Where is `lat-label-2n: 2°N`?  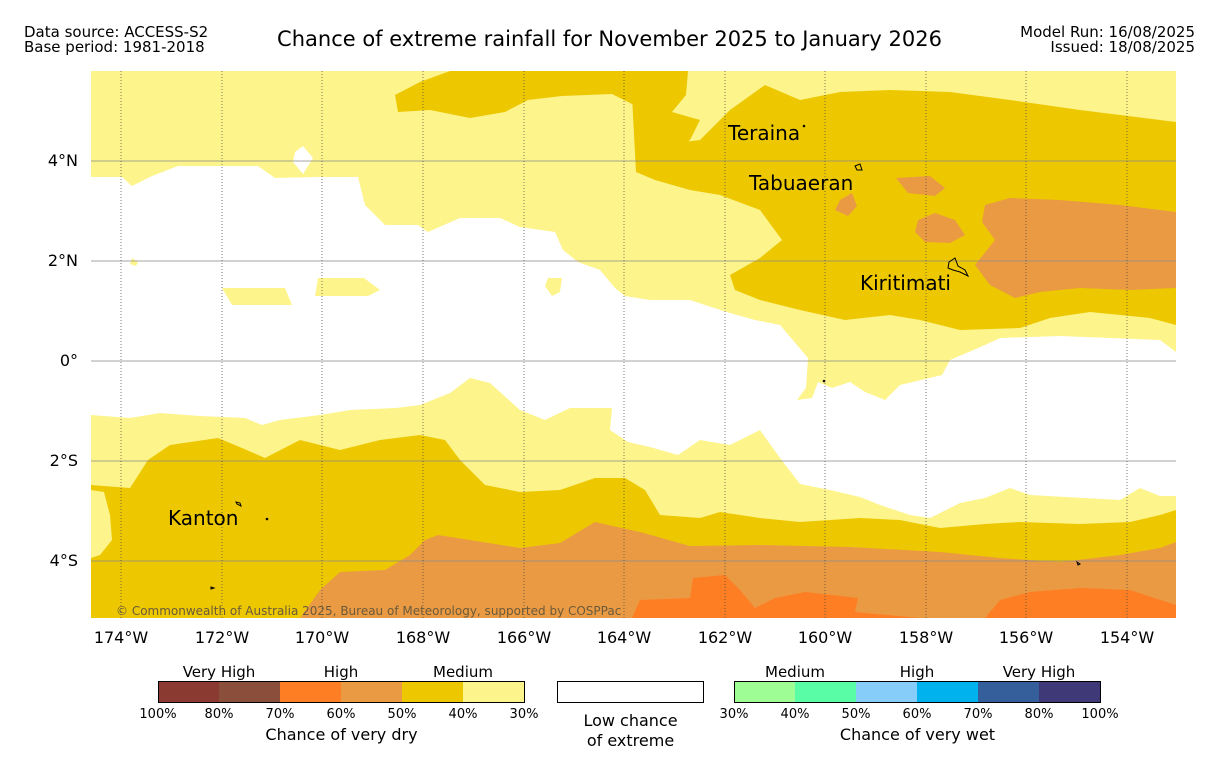 lat-label-2n: 2°N is located at coordinates (62, 260).